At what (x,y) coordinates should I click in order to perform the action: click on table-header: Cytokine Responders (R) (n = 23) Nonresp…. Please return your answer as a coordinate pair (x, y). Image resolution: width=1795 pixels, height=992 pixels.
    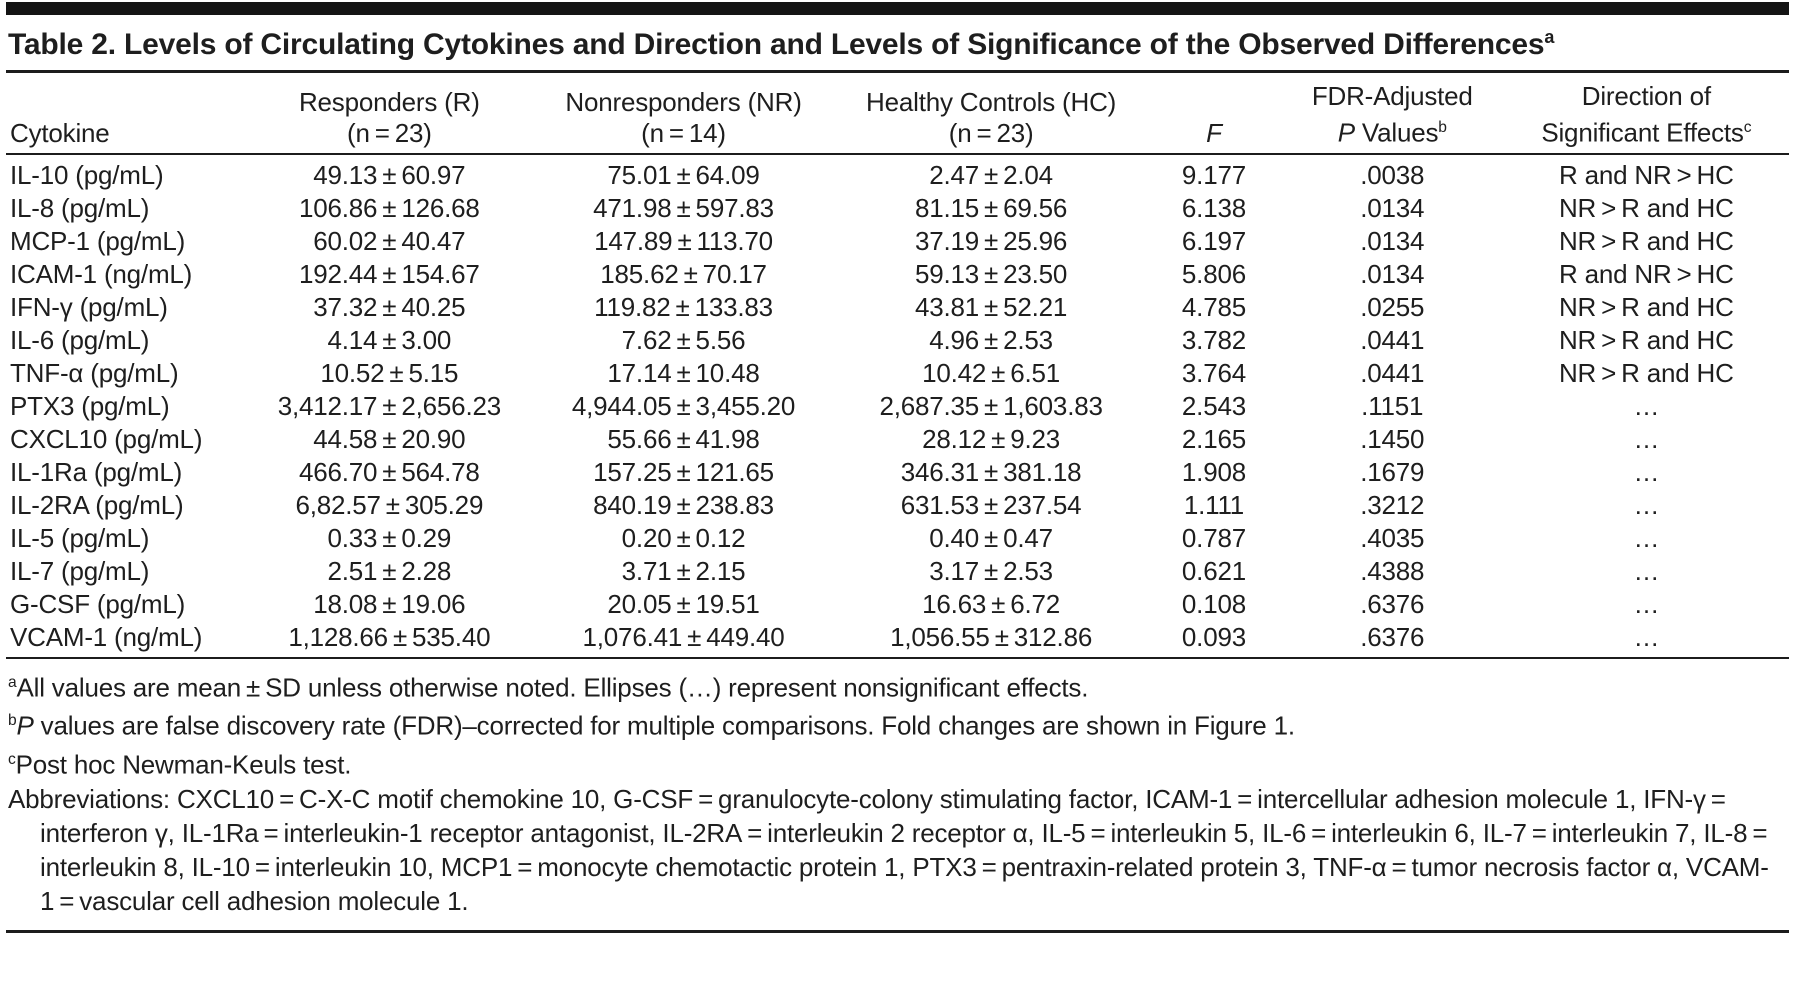
    Looking at the image, I should click on (897, 114).